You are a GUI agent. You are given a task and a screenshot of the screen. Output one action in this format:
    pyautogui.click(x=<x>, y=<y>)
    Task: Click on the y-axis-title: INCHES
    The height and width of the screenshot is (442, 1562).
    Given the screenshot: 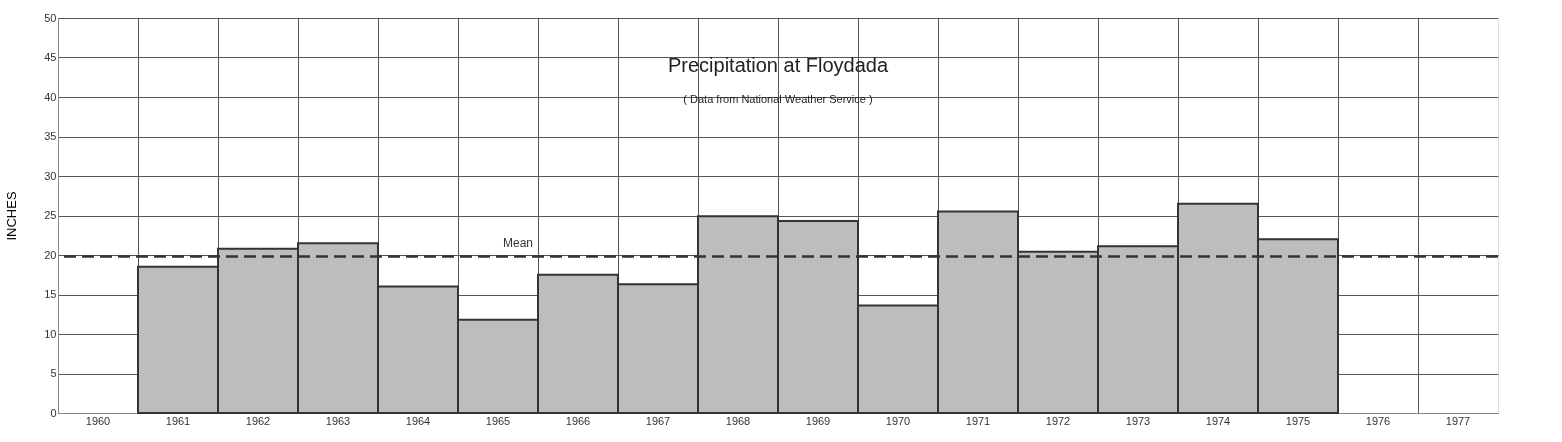 What is the action you would take?
    pyautogui.click(x=12, y=216)
    